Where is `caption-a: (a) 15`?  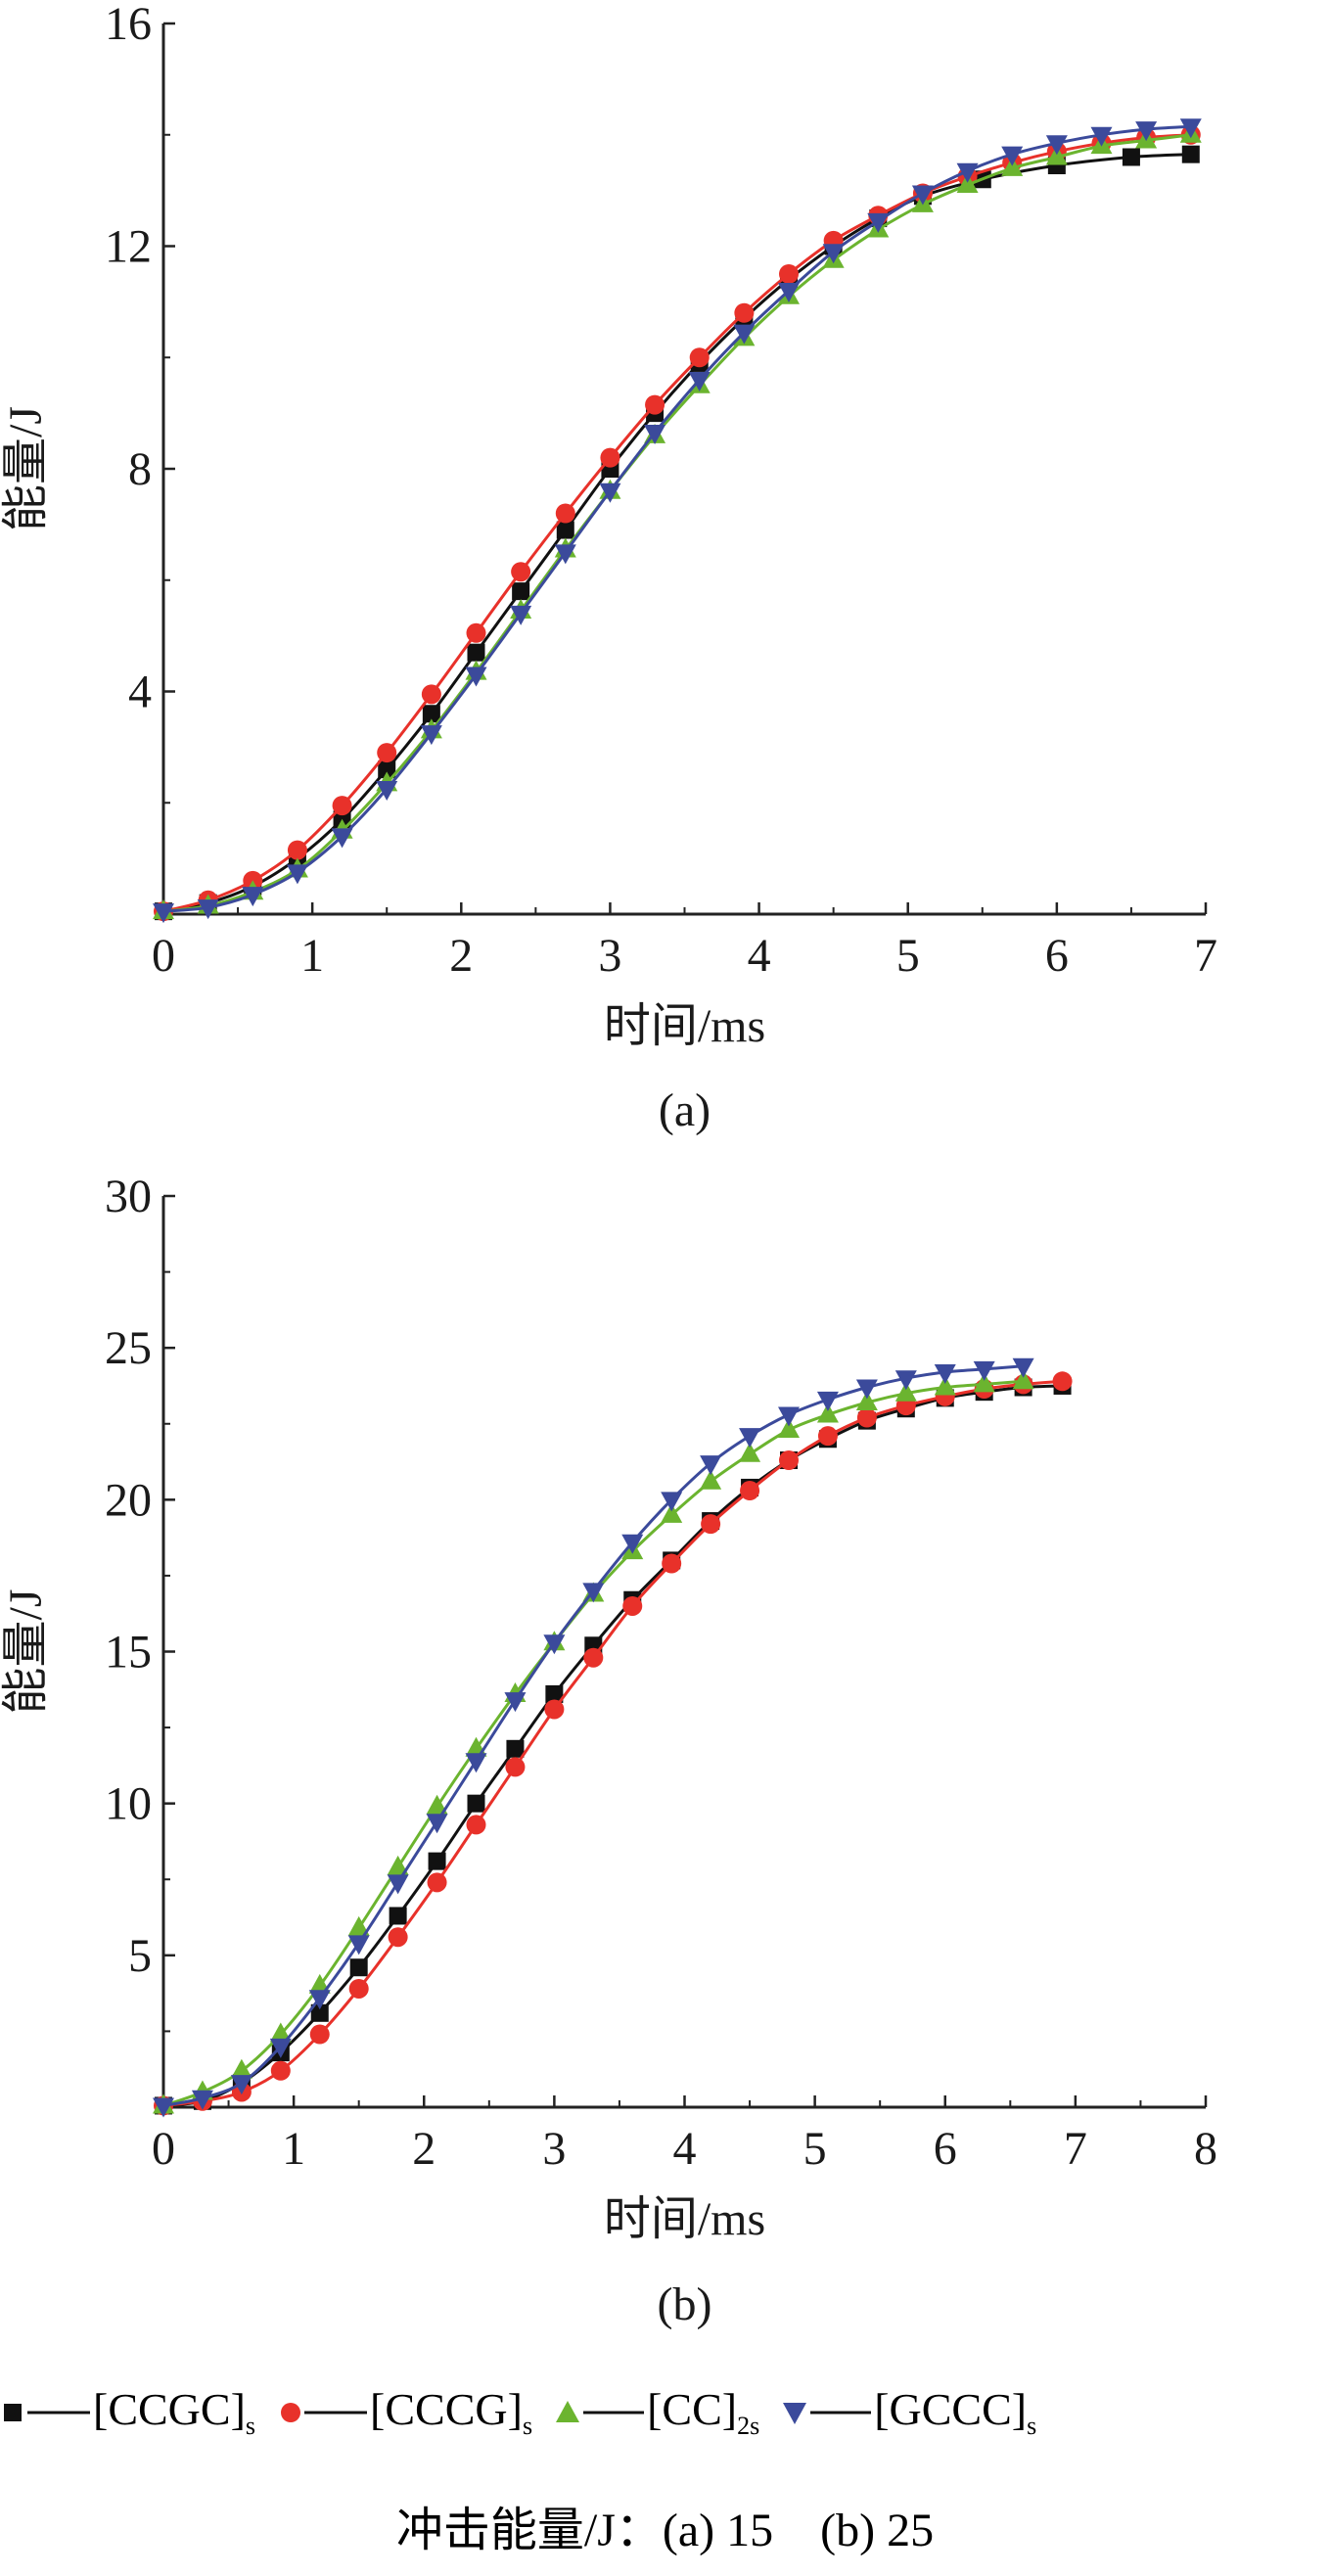 caption-a: (a) 15 is located at coordinates (718, 2530).